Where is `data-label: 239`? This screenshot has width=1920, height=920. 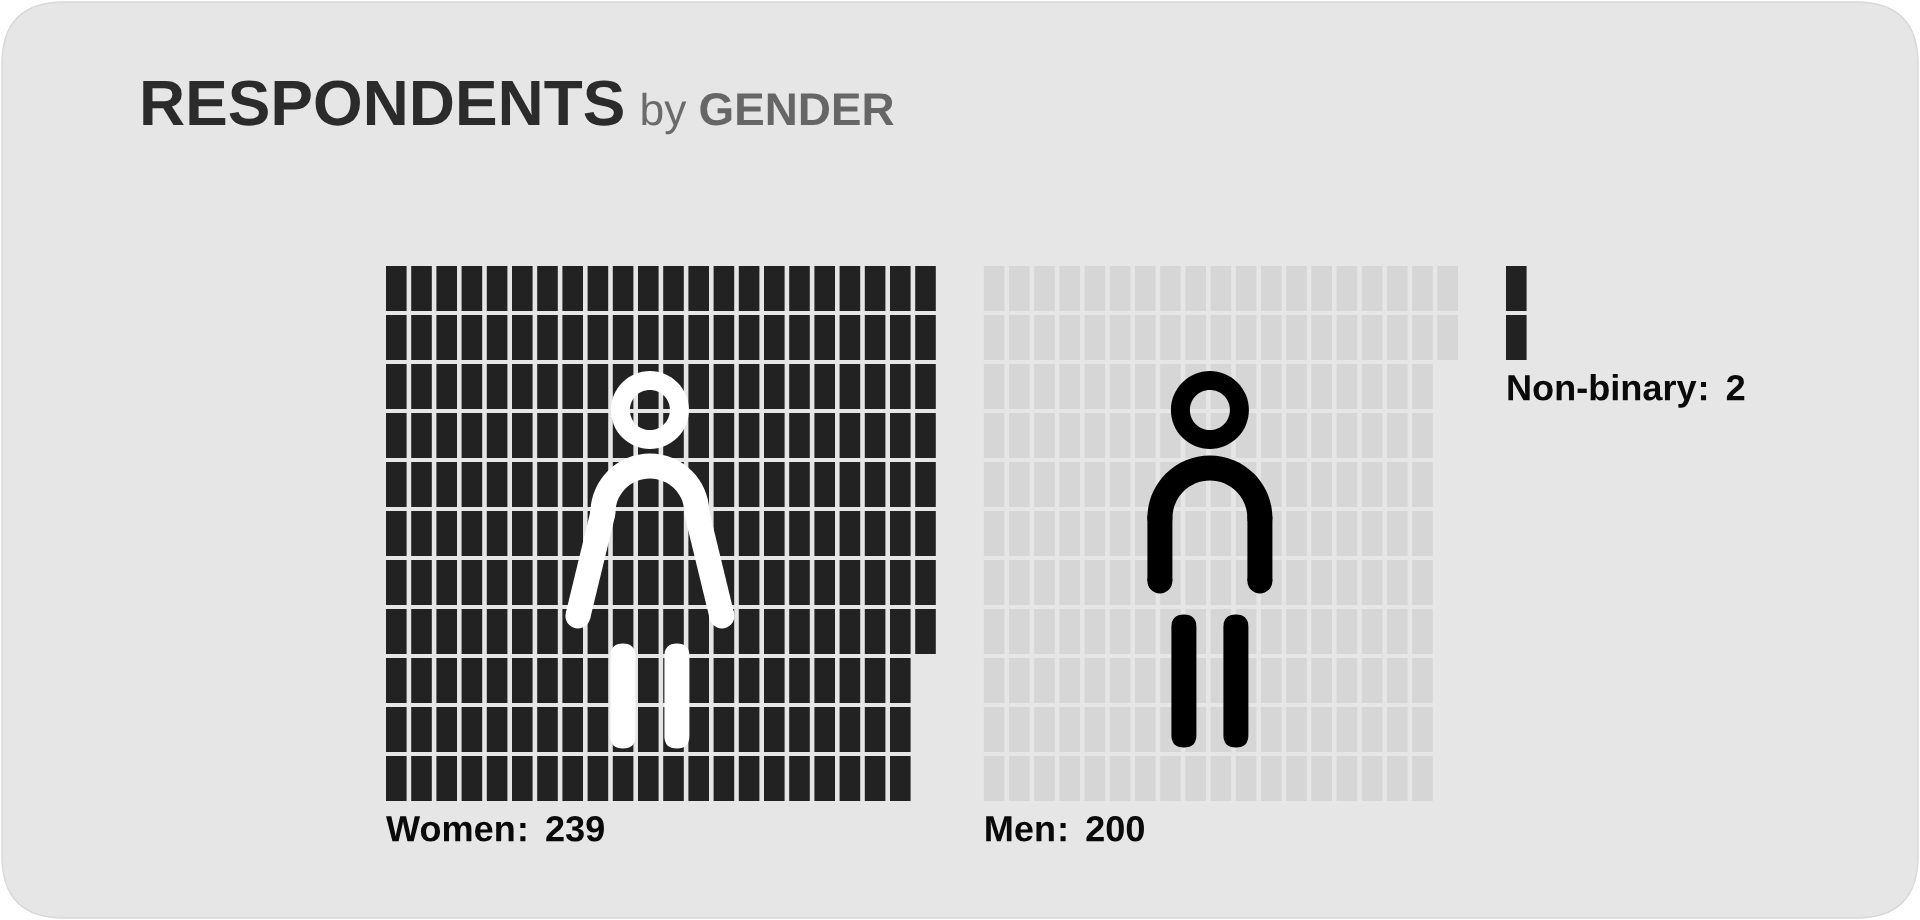
data-label: 239 is located at coordinates (575, 828).